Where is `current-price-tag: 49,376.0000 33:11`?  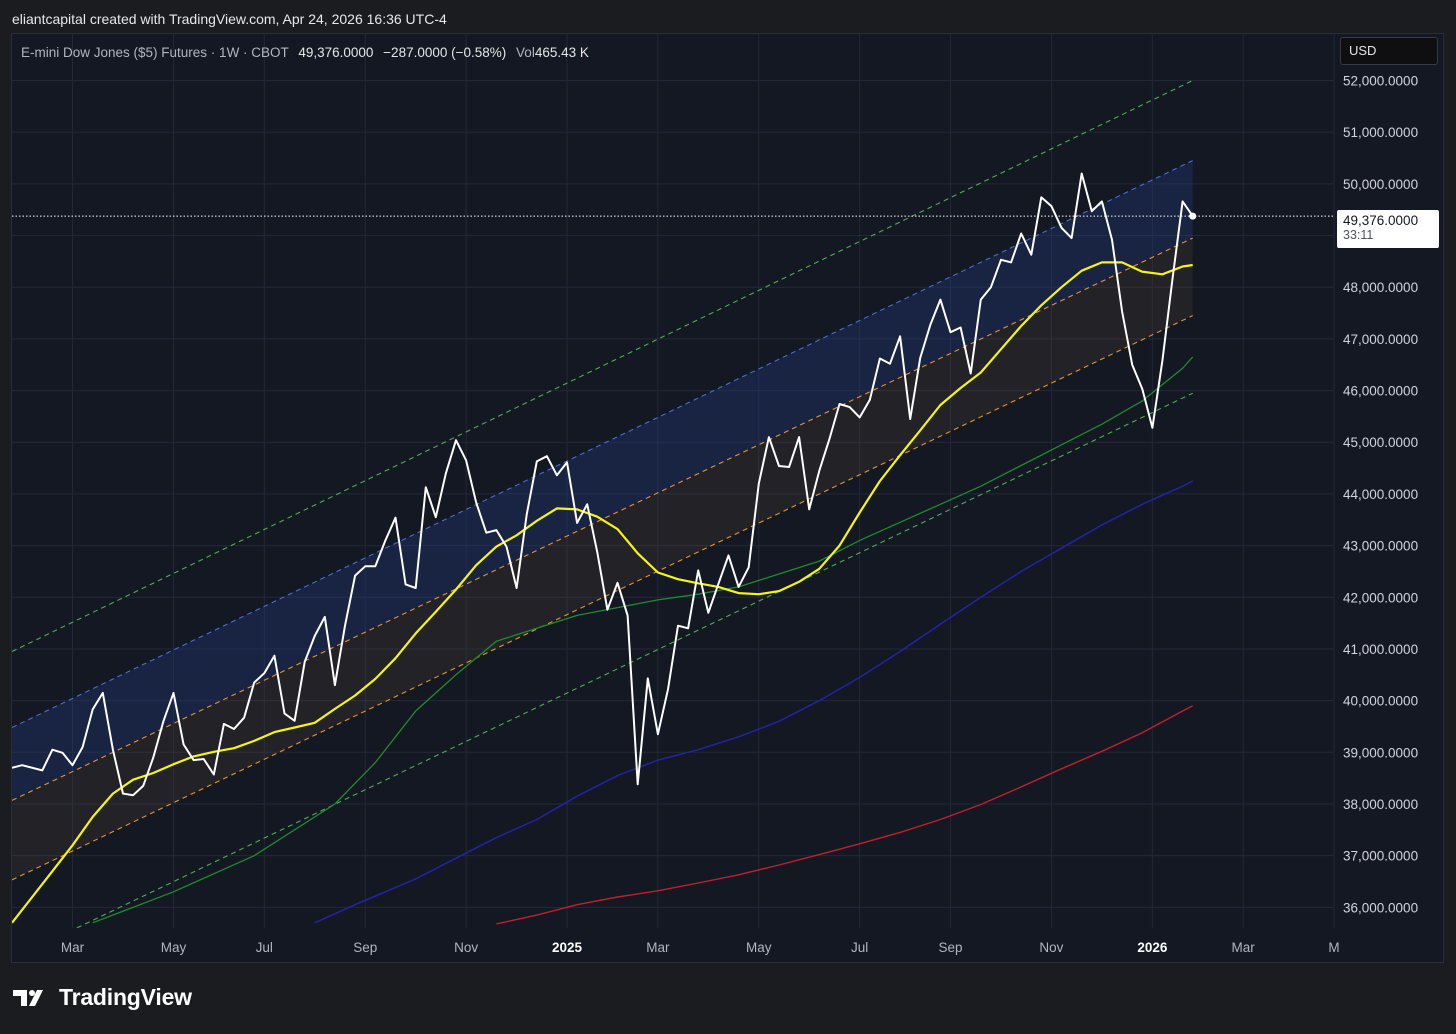 current-price-tag: 49,376.0000 33:11 is located at coordinates (1388, 229).